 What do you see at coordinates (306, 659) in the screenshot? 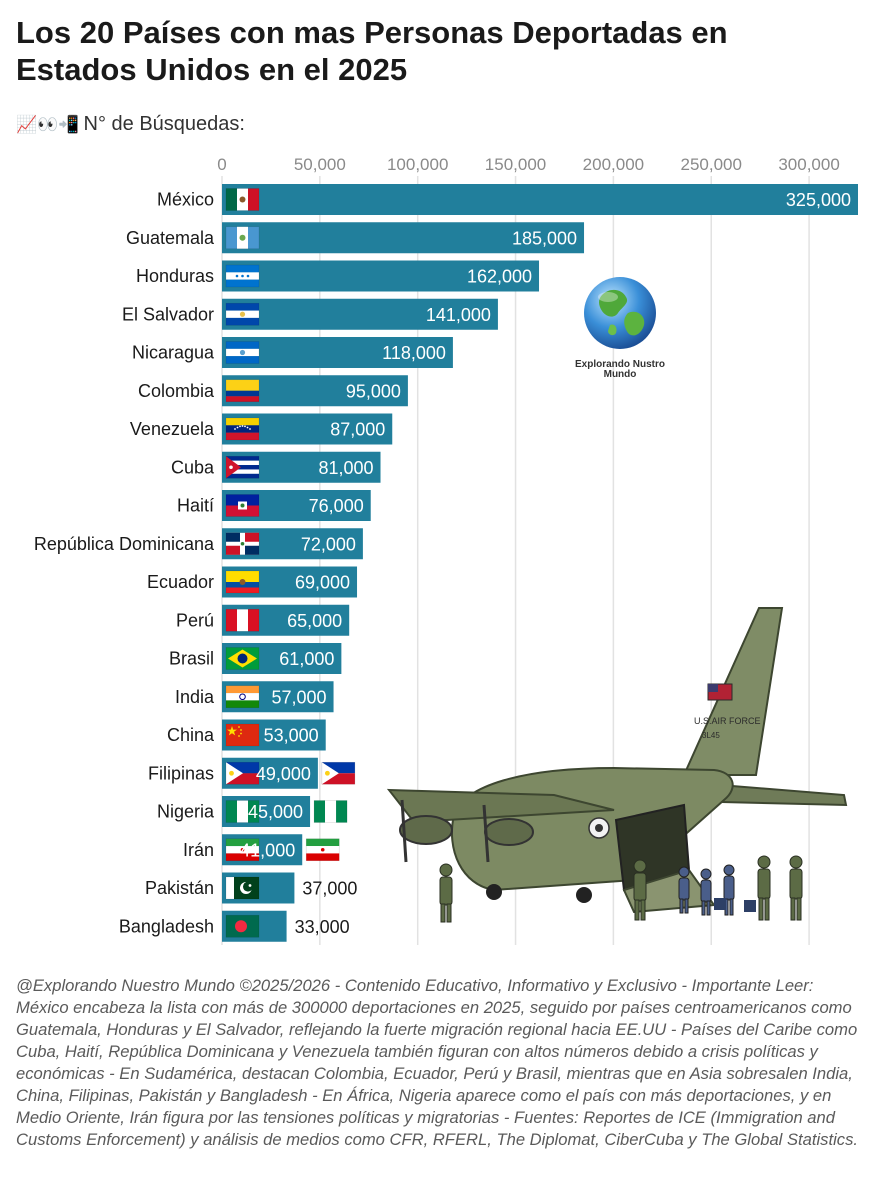
I see `value-label: 61,000` at bounding box center [306, 659].